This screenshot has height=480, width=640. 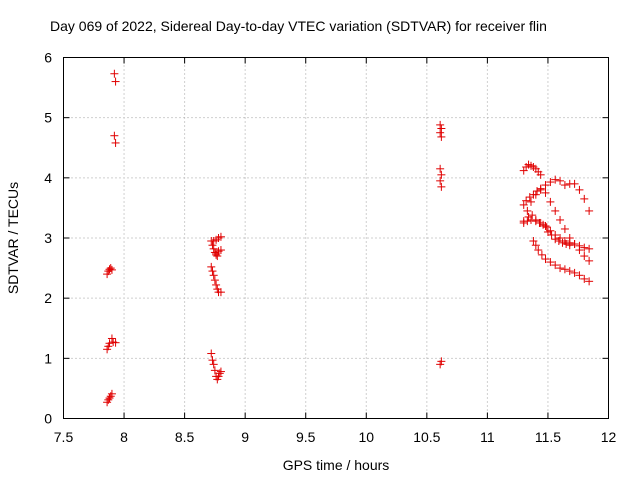 I want to click on y-axis-label: SDTVAR / TECUs, so click(x=13, y=238).